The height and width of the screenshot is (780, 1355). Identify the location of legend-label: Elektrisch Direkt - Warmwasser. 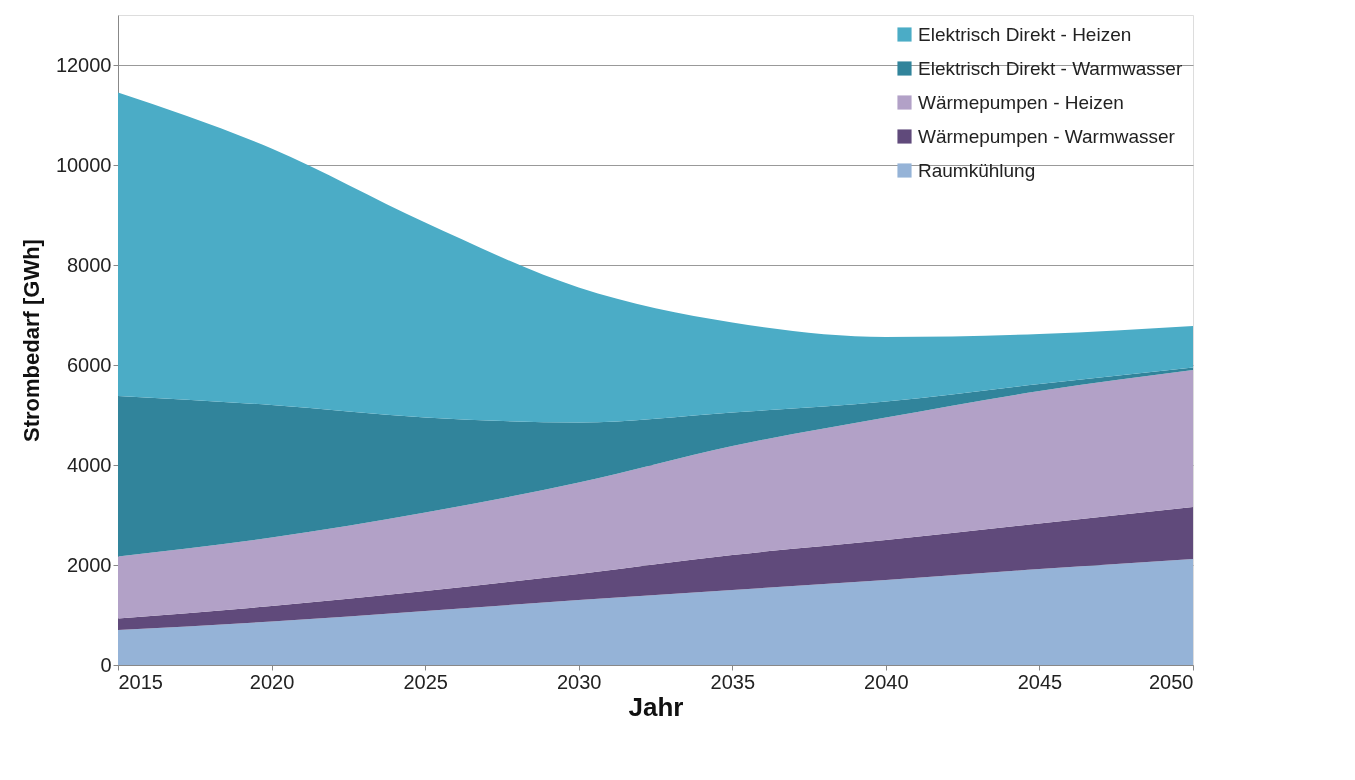
(1050, 68).